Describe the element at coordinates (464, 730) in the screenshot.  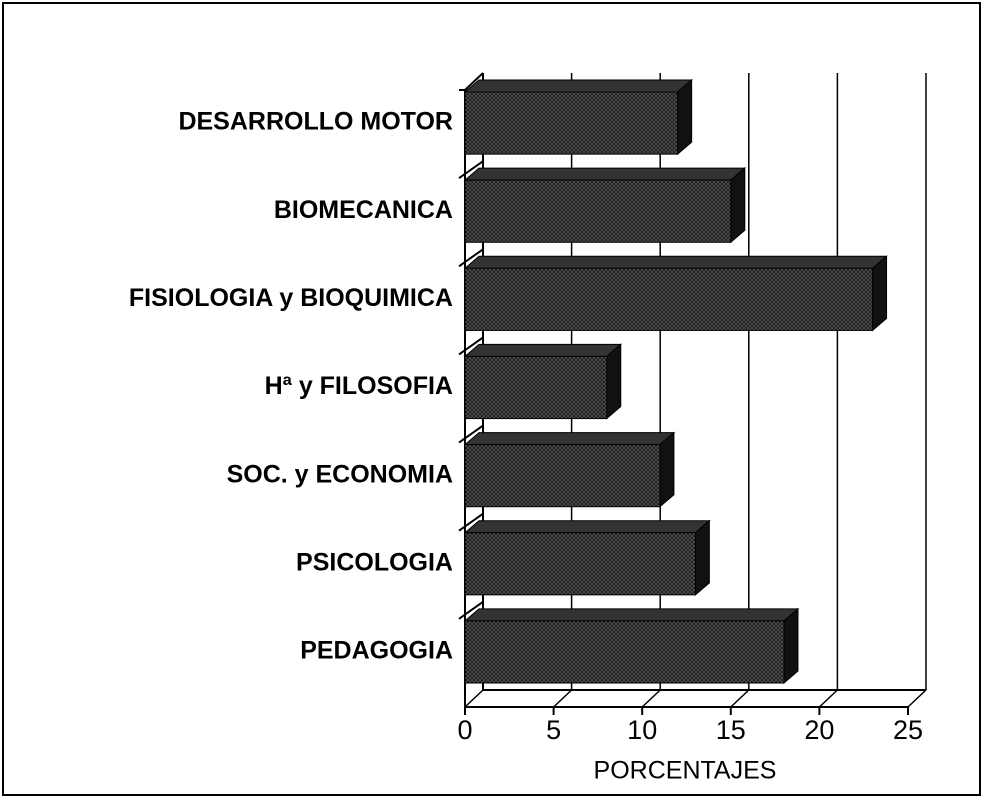
I see `x-tick-label: 0` at that location.